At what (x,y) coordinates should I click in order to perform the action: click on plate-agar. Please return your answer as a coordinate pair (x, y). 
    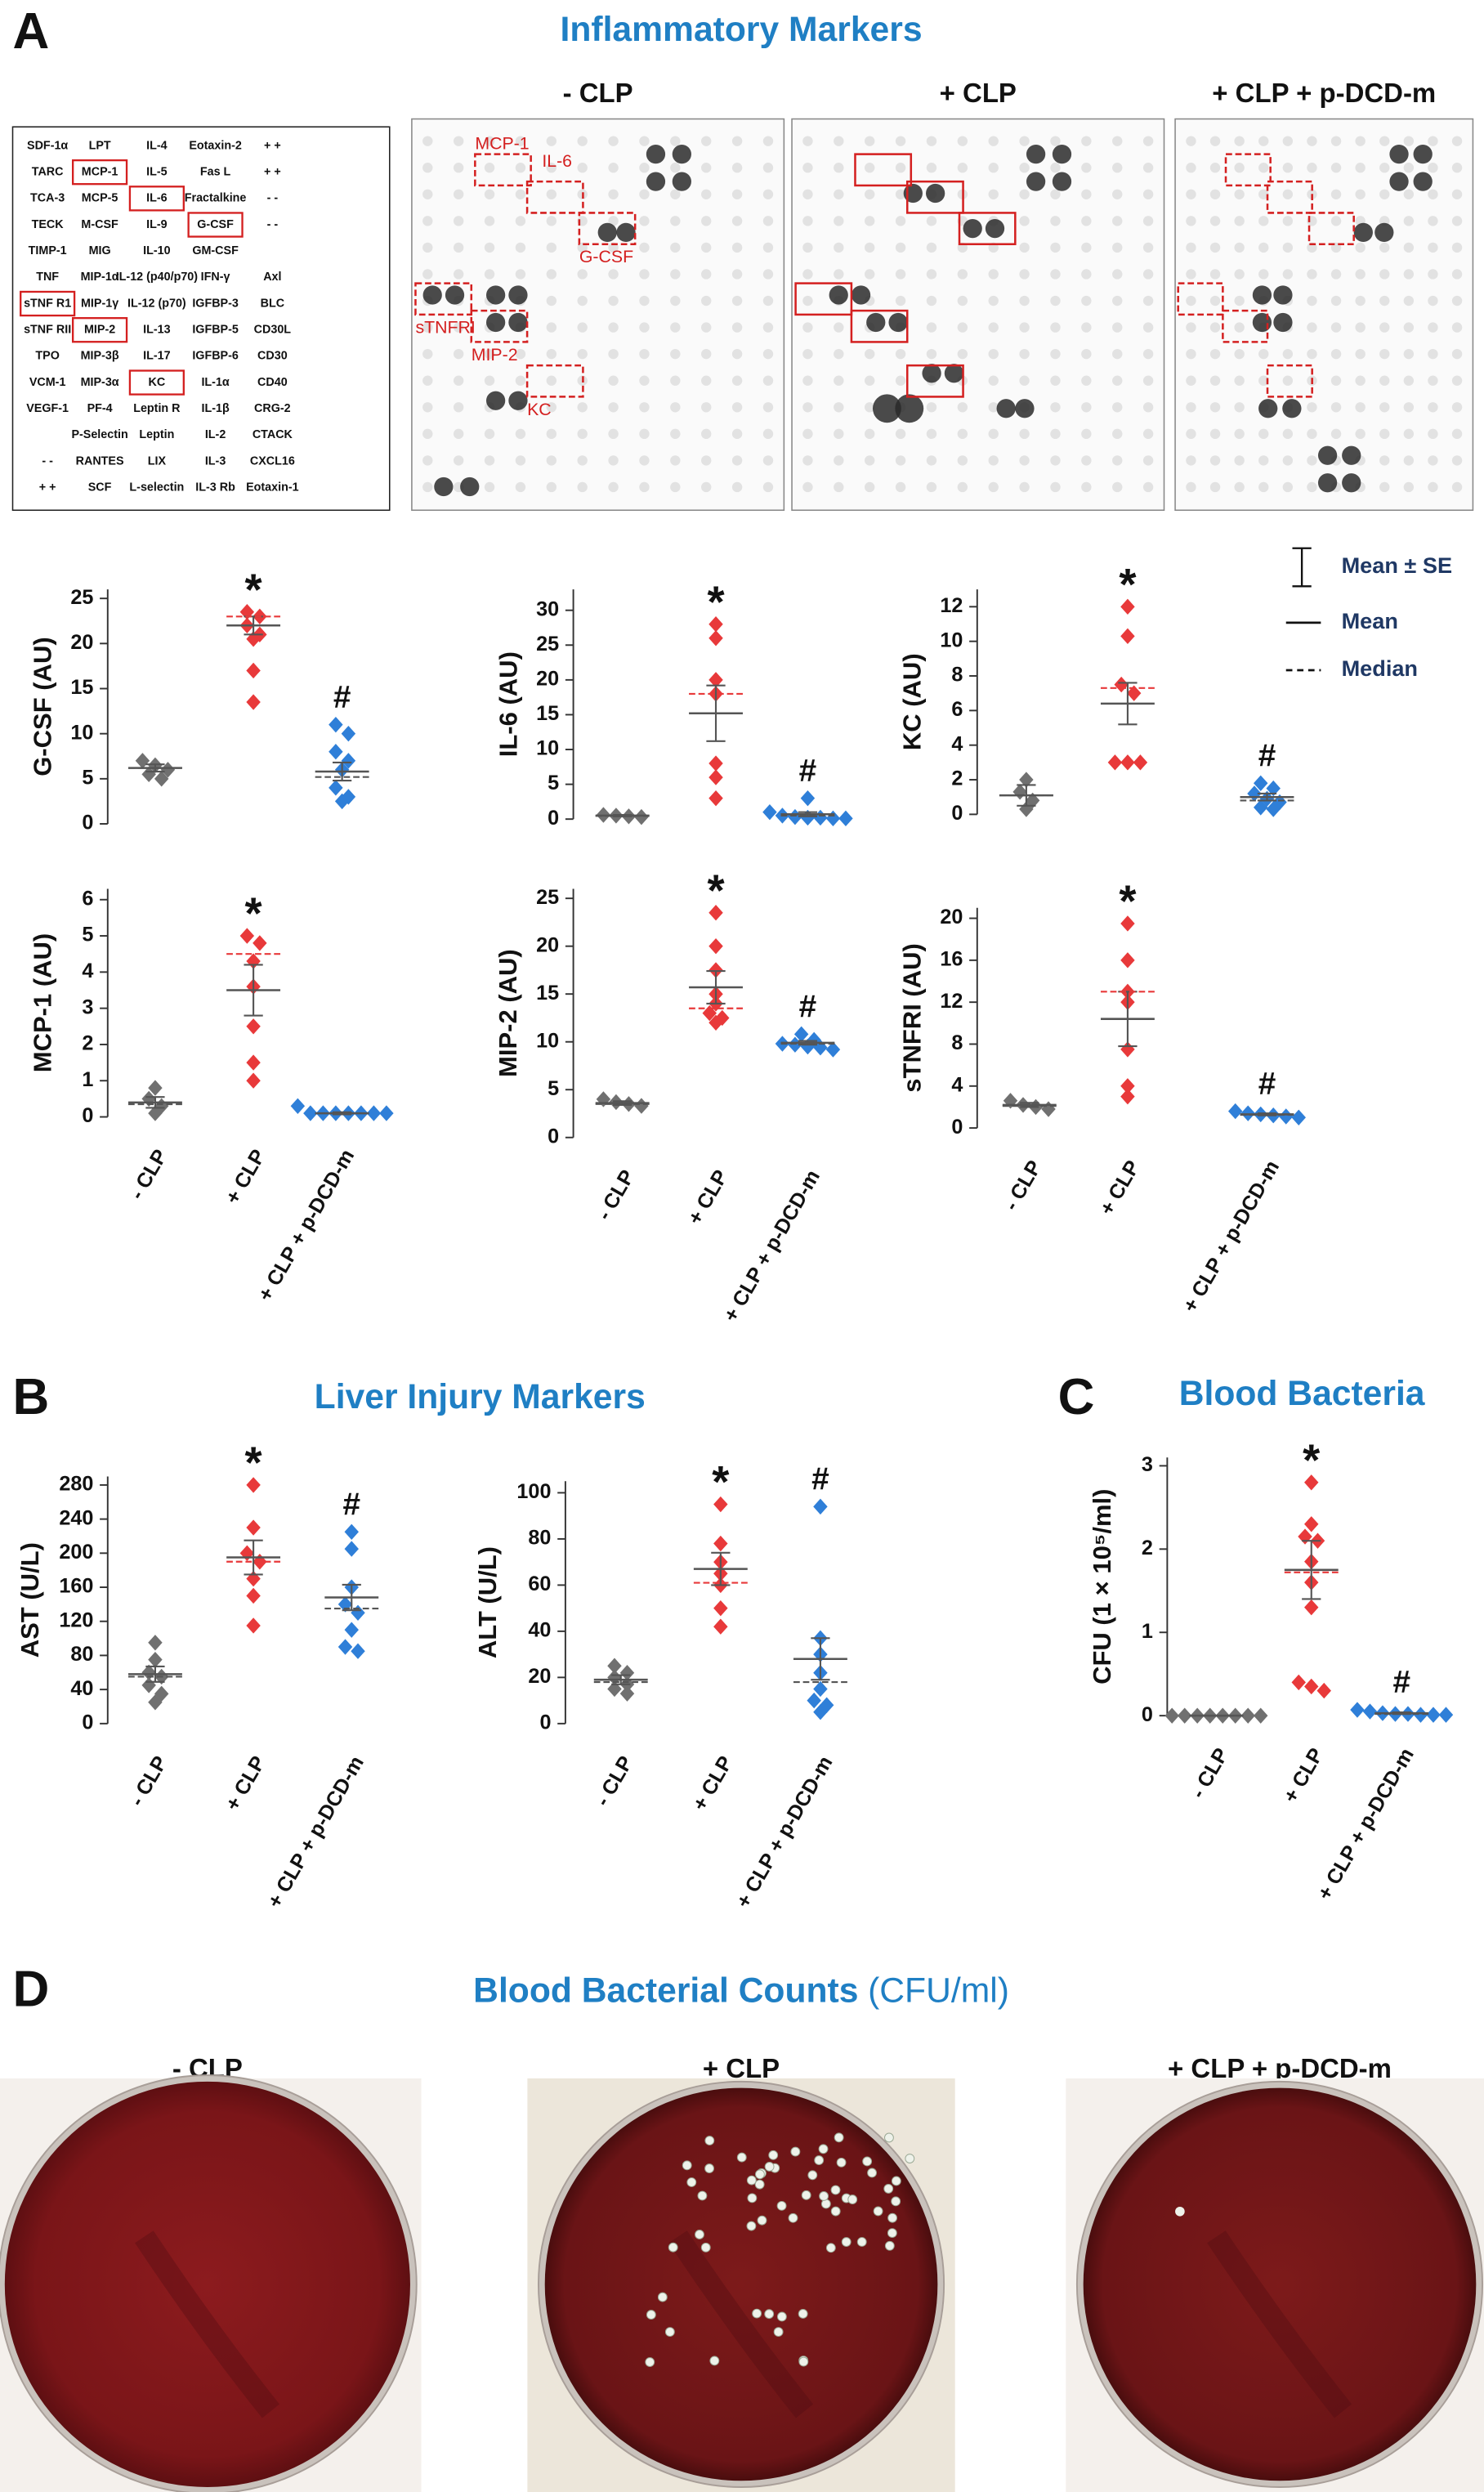
    Looking at the image, I should click on (741, 2284).